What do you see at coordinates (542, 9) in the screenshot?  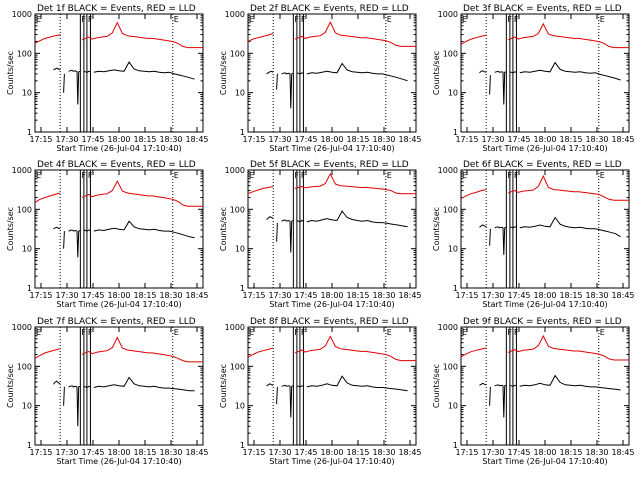 I see `panel-title: Det 3f BLACK = Events, RED = LLD` at bounding box center [542, 9].